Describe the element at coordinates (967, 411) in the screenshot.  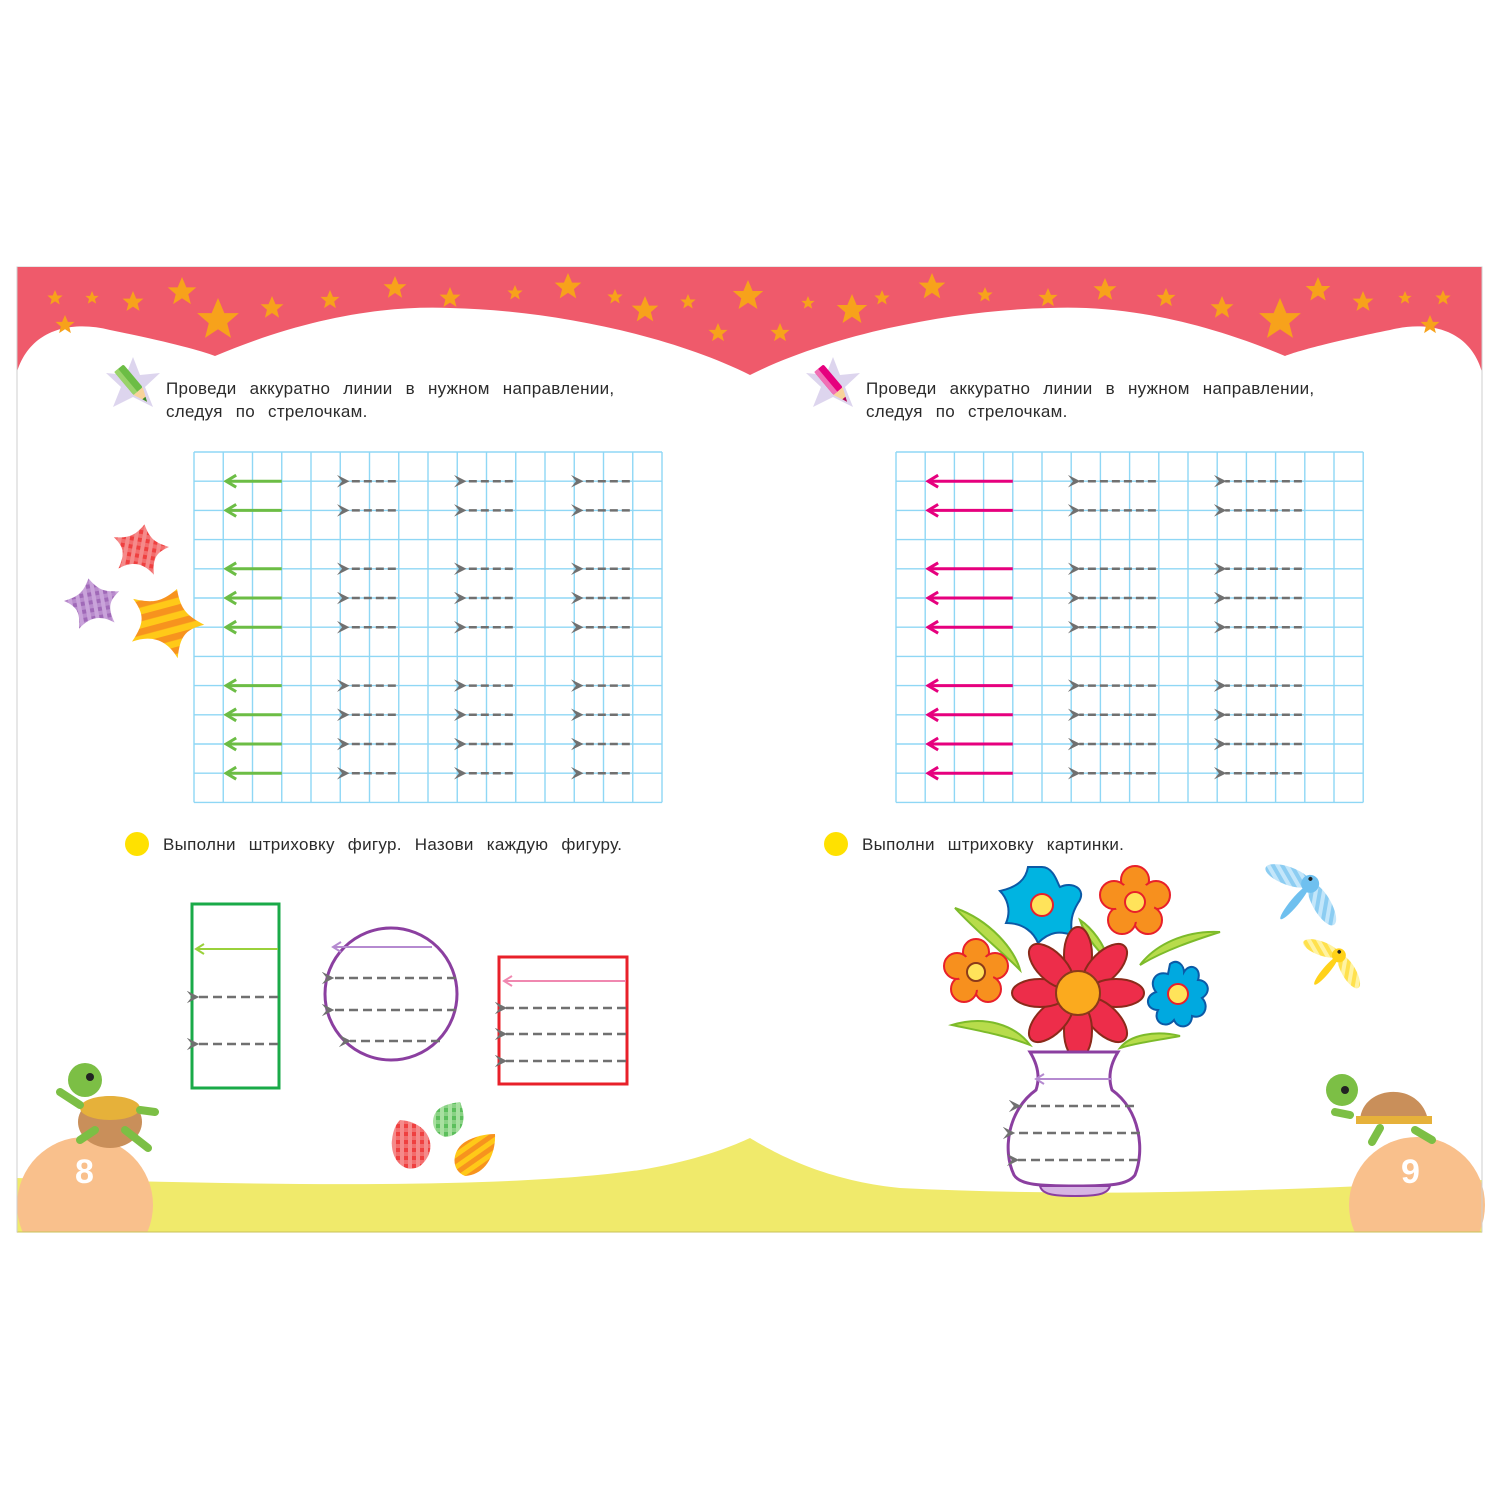
I see `task1-instruction-line2-right: следуя по стрелочкам.` at that location.